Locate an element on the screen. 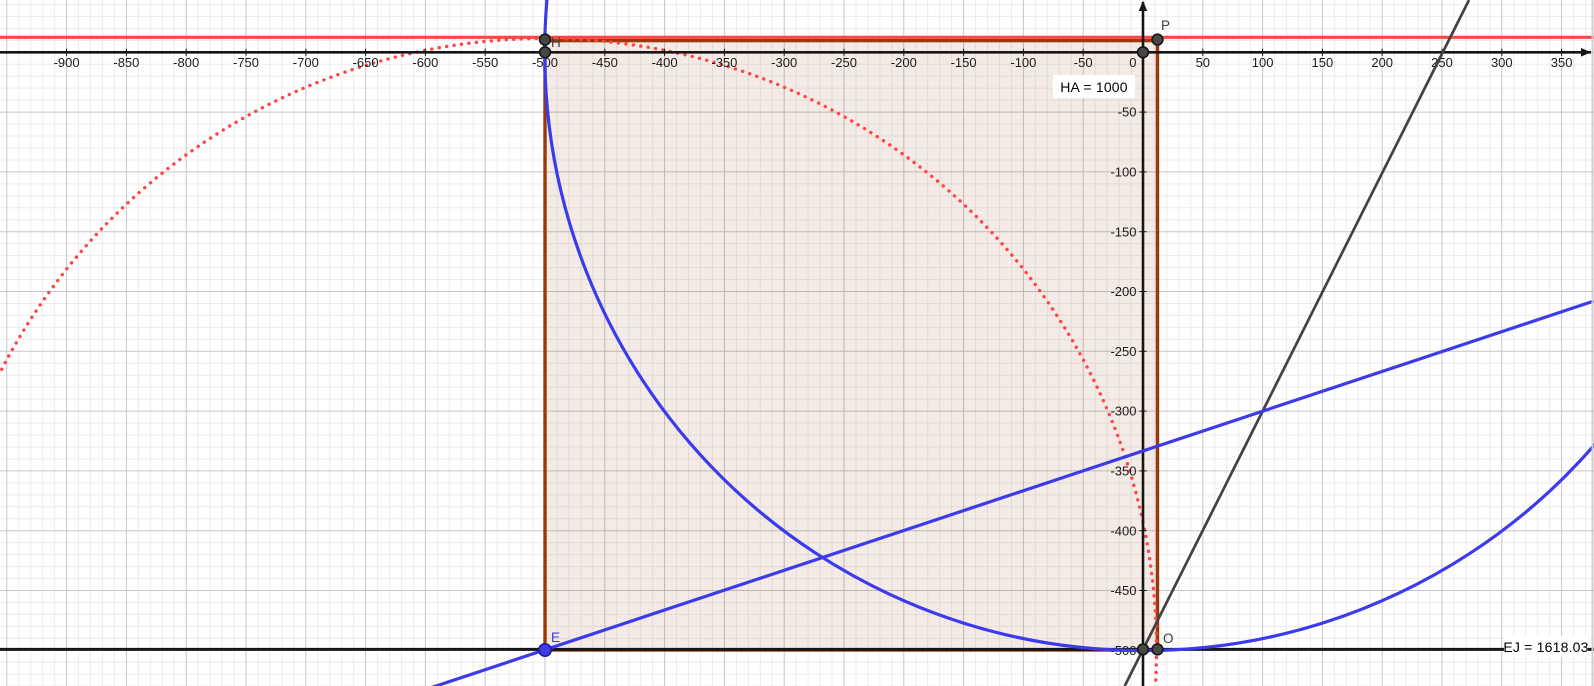  axis-tick-label: 100 is located at coordinates (1263, 62).